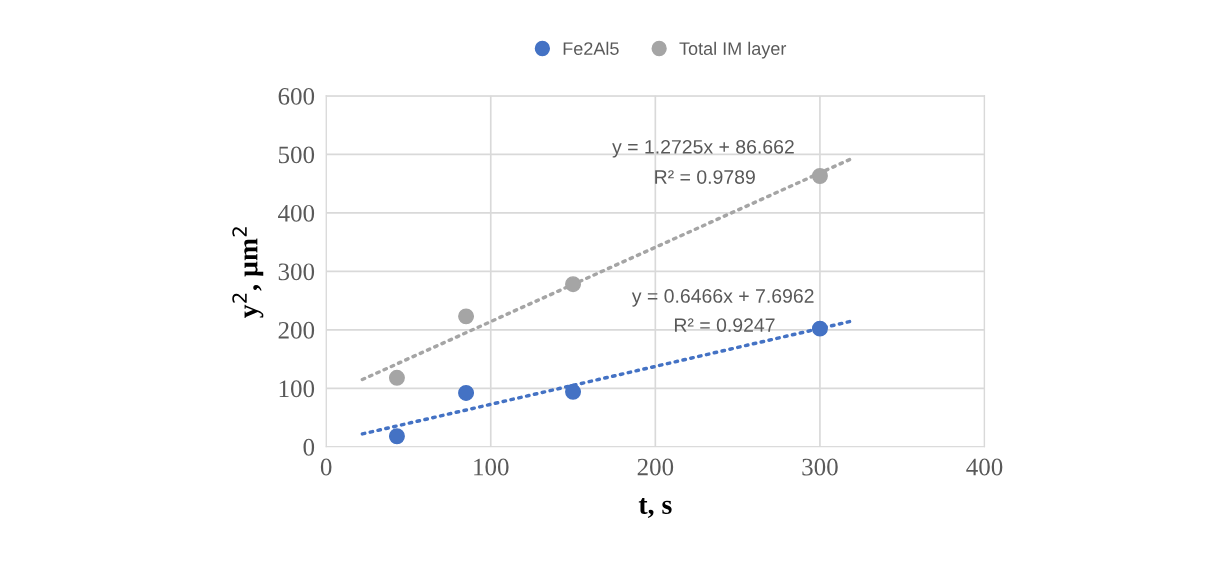  I want to click on annotation: R² = 0.9247, so click(724, 325).